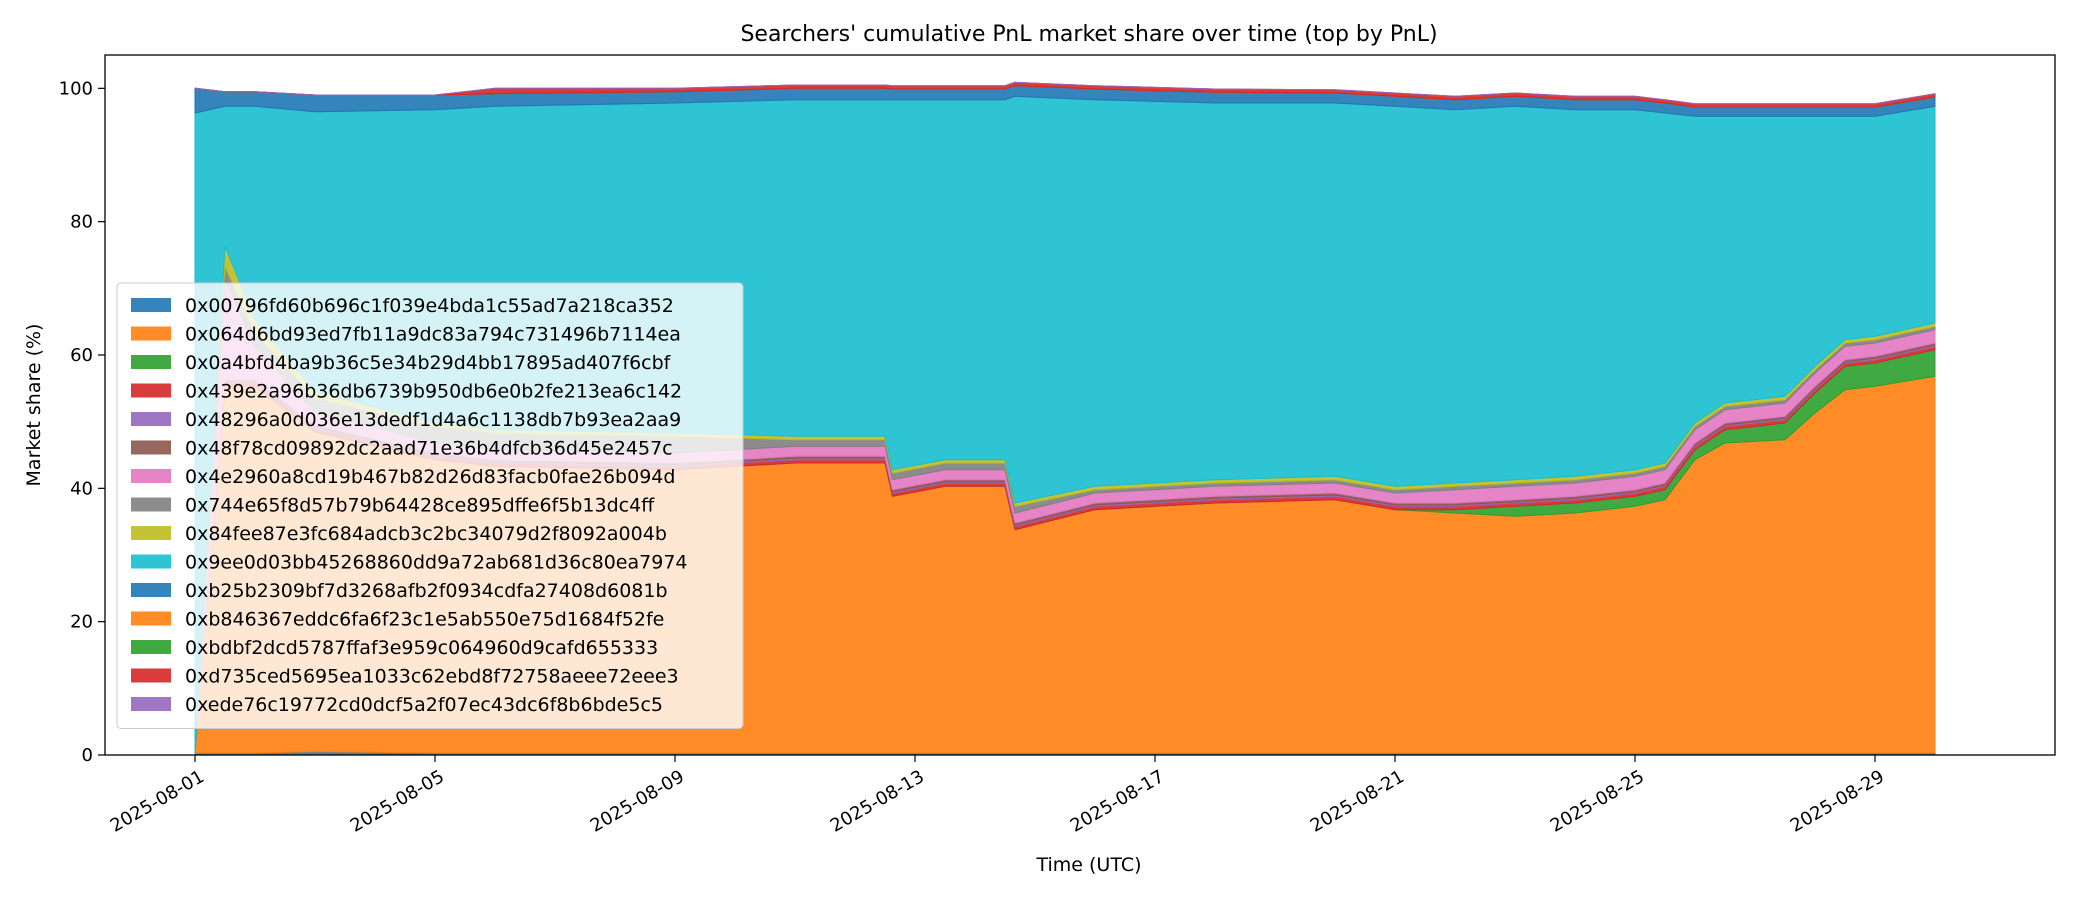 This screenshot has height=900, width=2100. Describe the element at coordinates (81, 622) in the screenshot. I see `y-tick-label: 20` at that location.